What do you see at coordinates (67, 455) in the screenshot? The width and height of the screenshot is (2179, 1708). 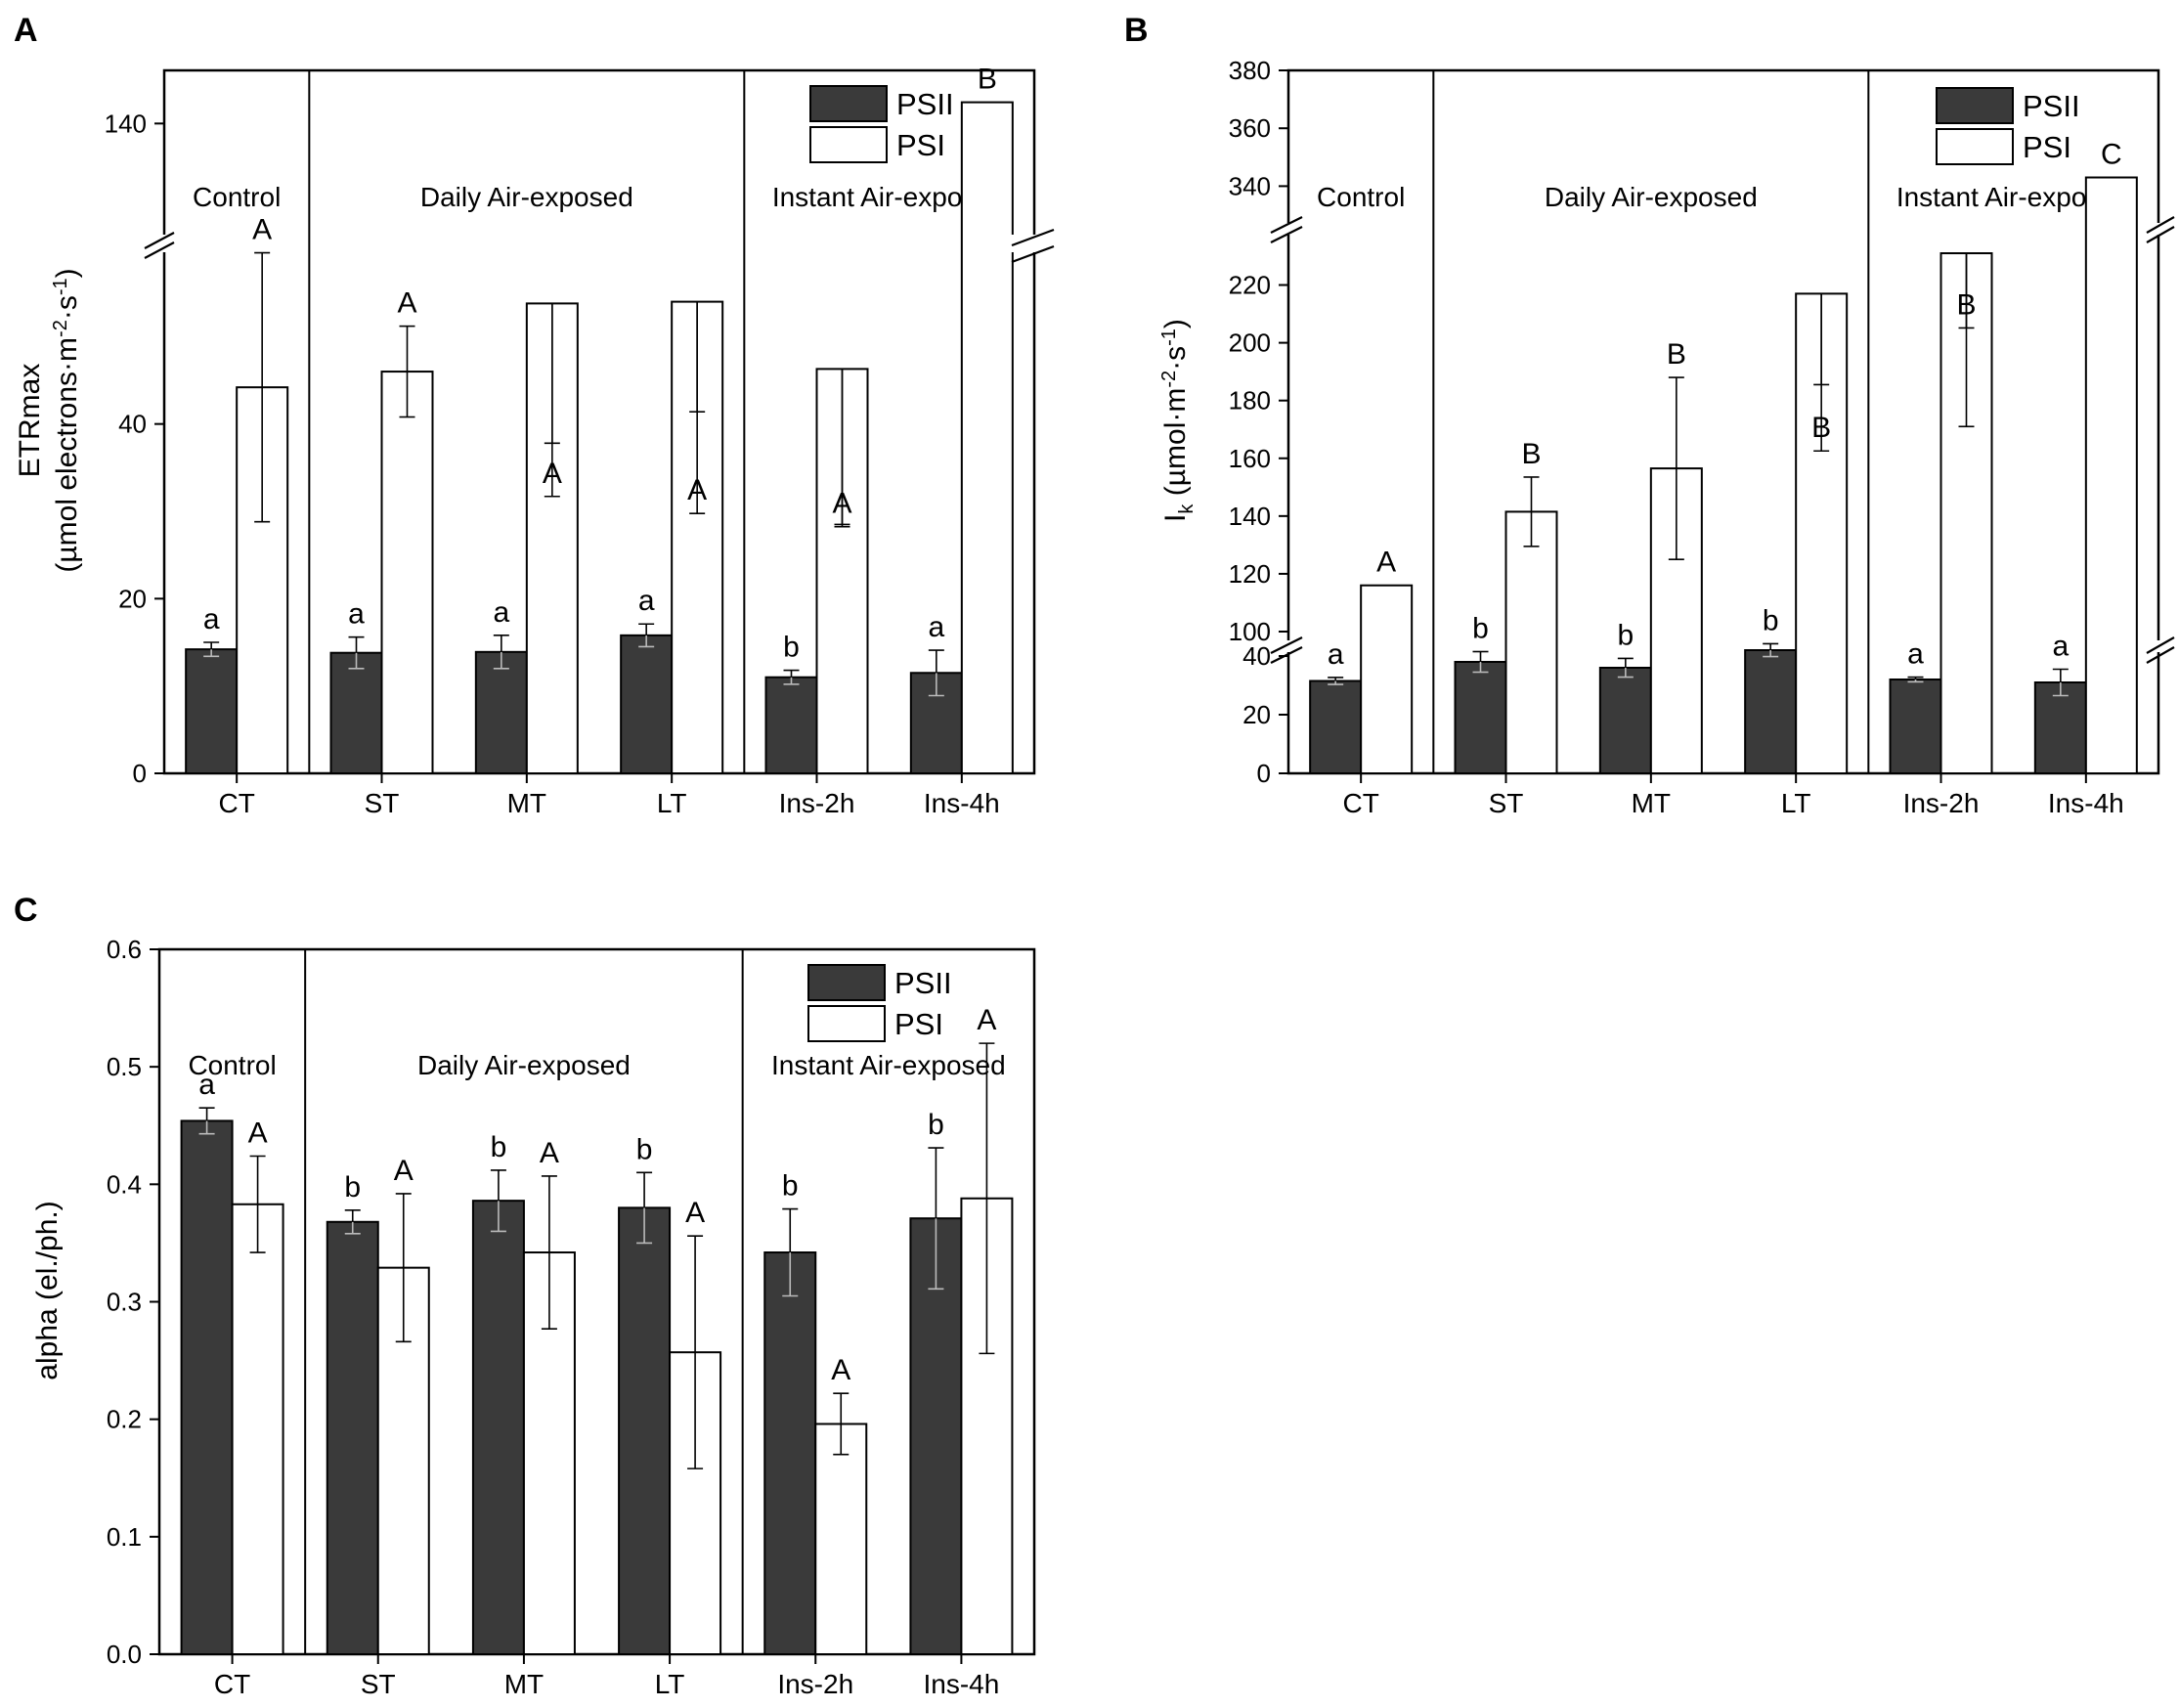 I see `y-axis-unit-part: (µmol electrons·m` at bounding box center [67, 455].